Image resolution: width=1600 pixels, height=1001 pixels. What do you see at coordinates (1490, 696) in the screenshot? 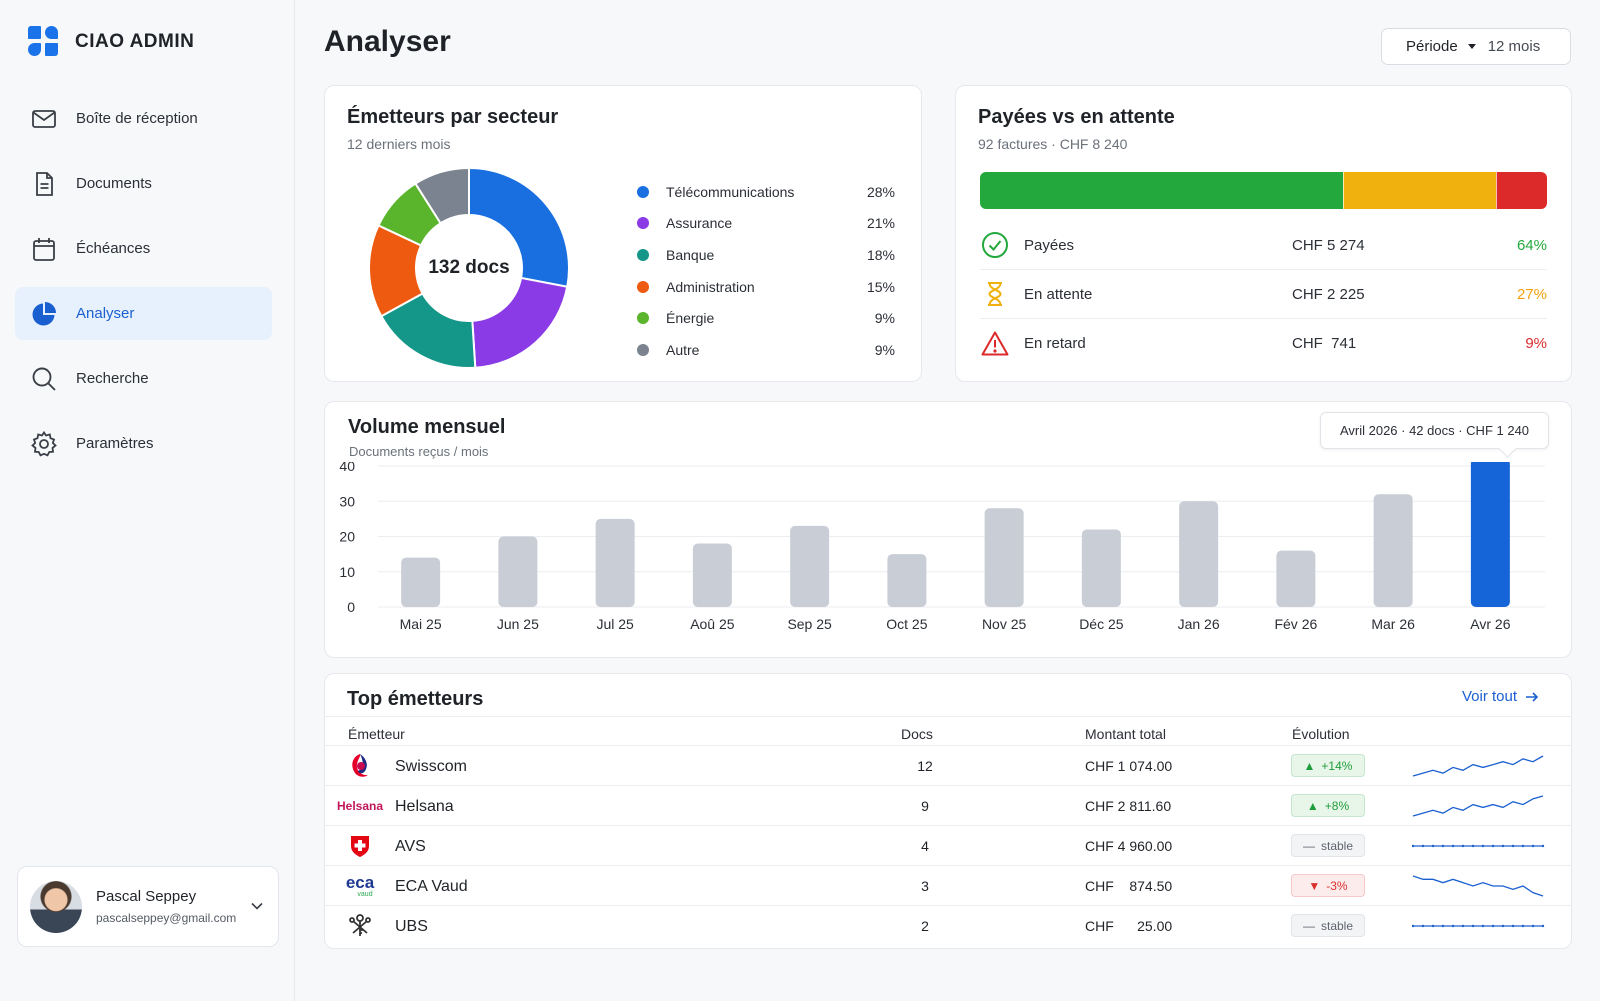
I see `see-all-label: Voir tout` at bounding box center [1490, 696].